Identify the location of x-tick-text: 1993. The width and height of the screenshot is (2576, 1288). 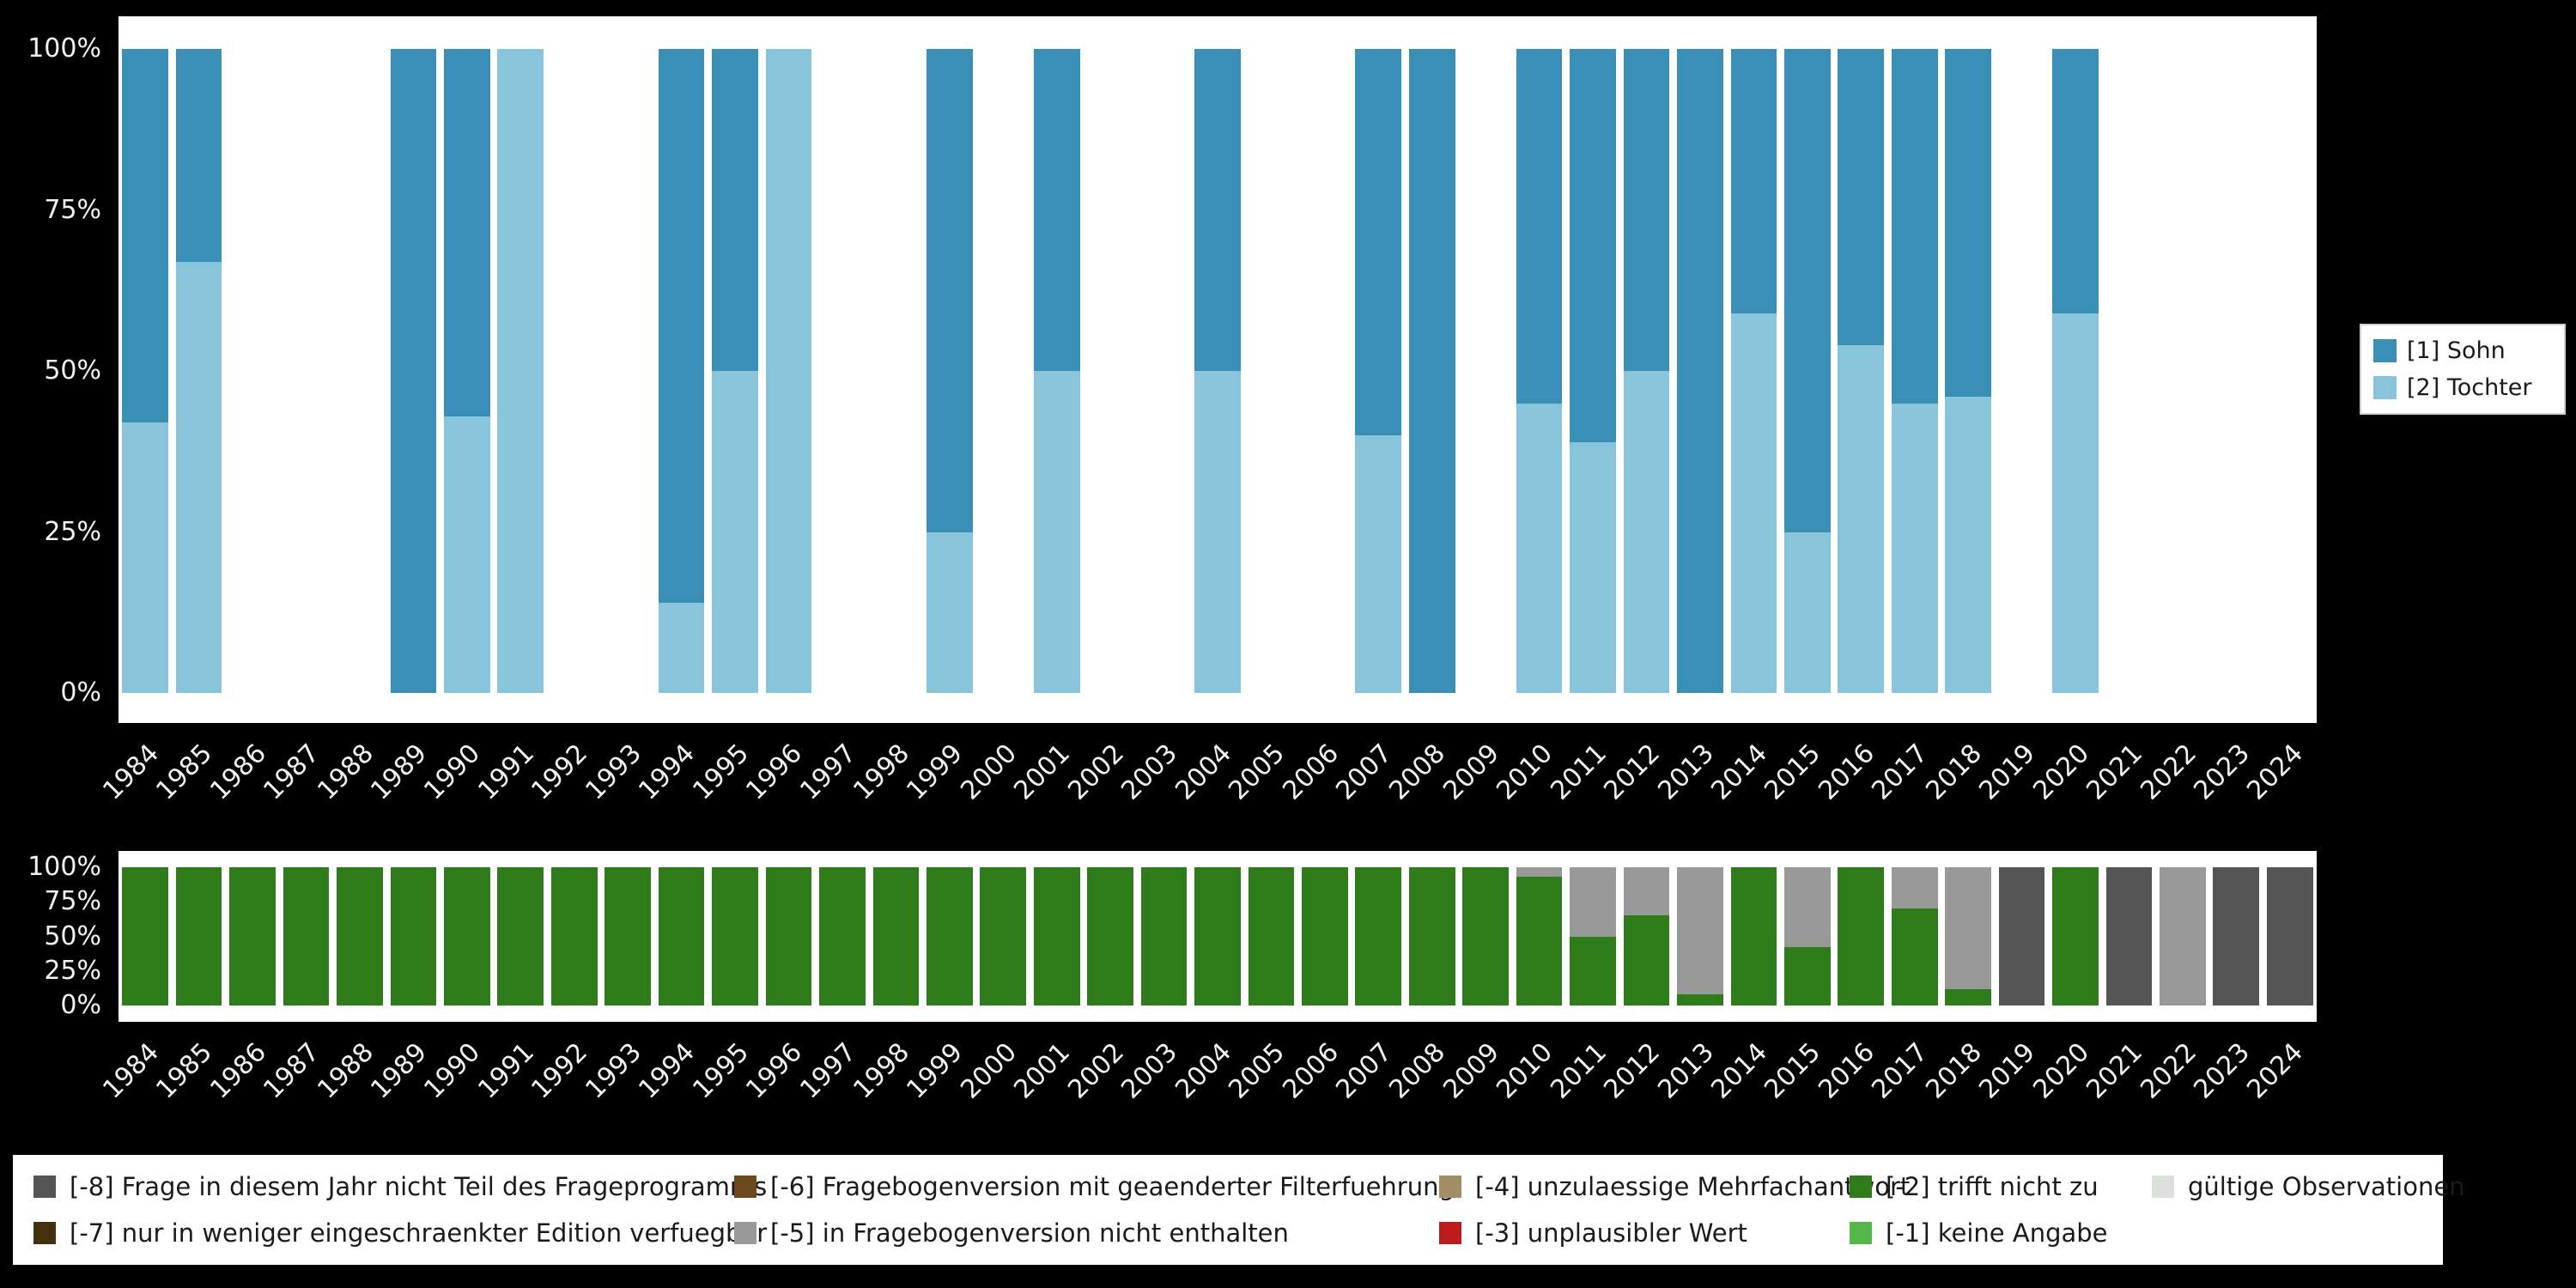
(614, 772).